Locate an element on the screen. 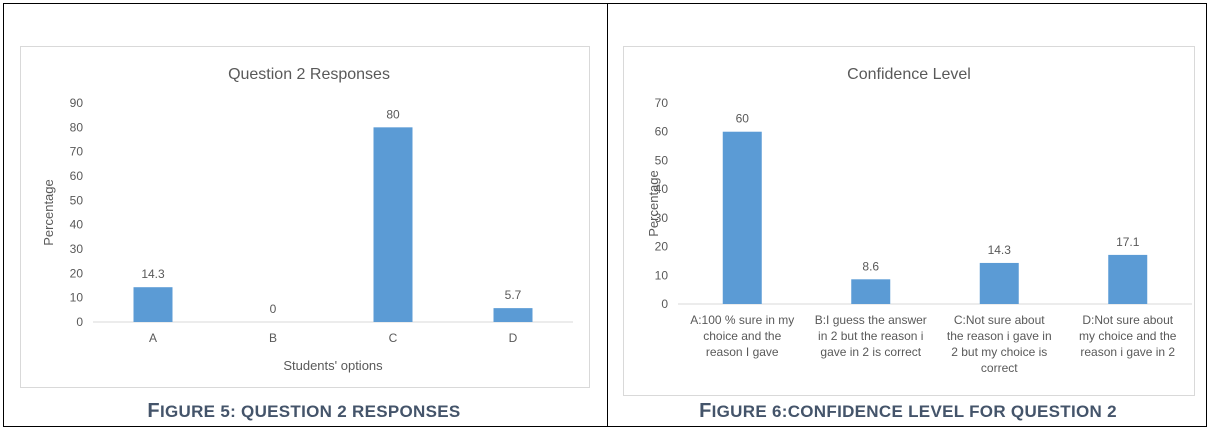  caption-6-tail: ONFIDENCE LEVEL FOR QUESTION 2 is located at coordinates (958, 411).